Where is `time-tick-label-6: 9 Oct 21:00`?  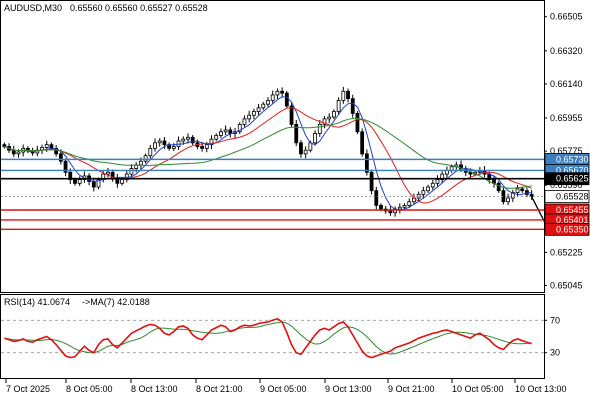
time-tick-label-6: 9 Oct 21:00 is located at coordinates (411, 389).